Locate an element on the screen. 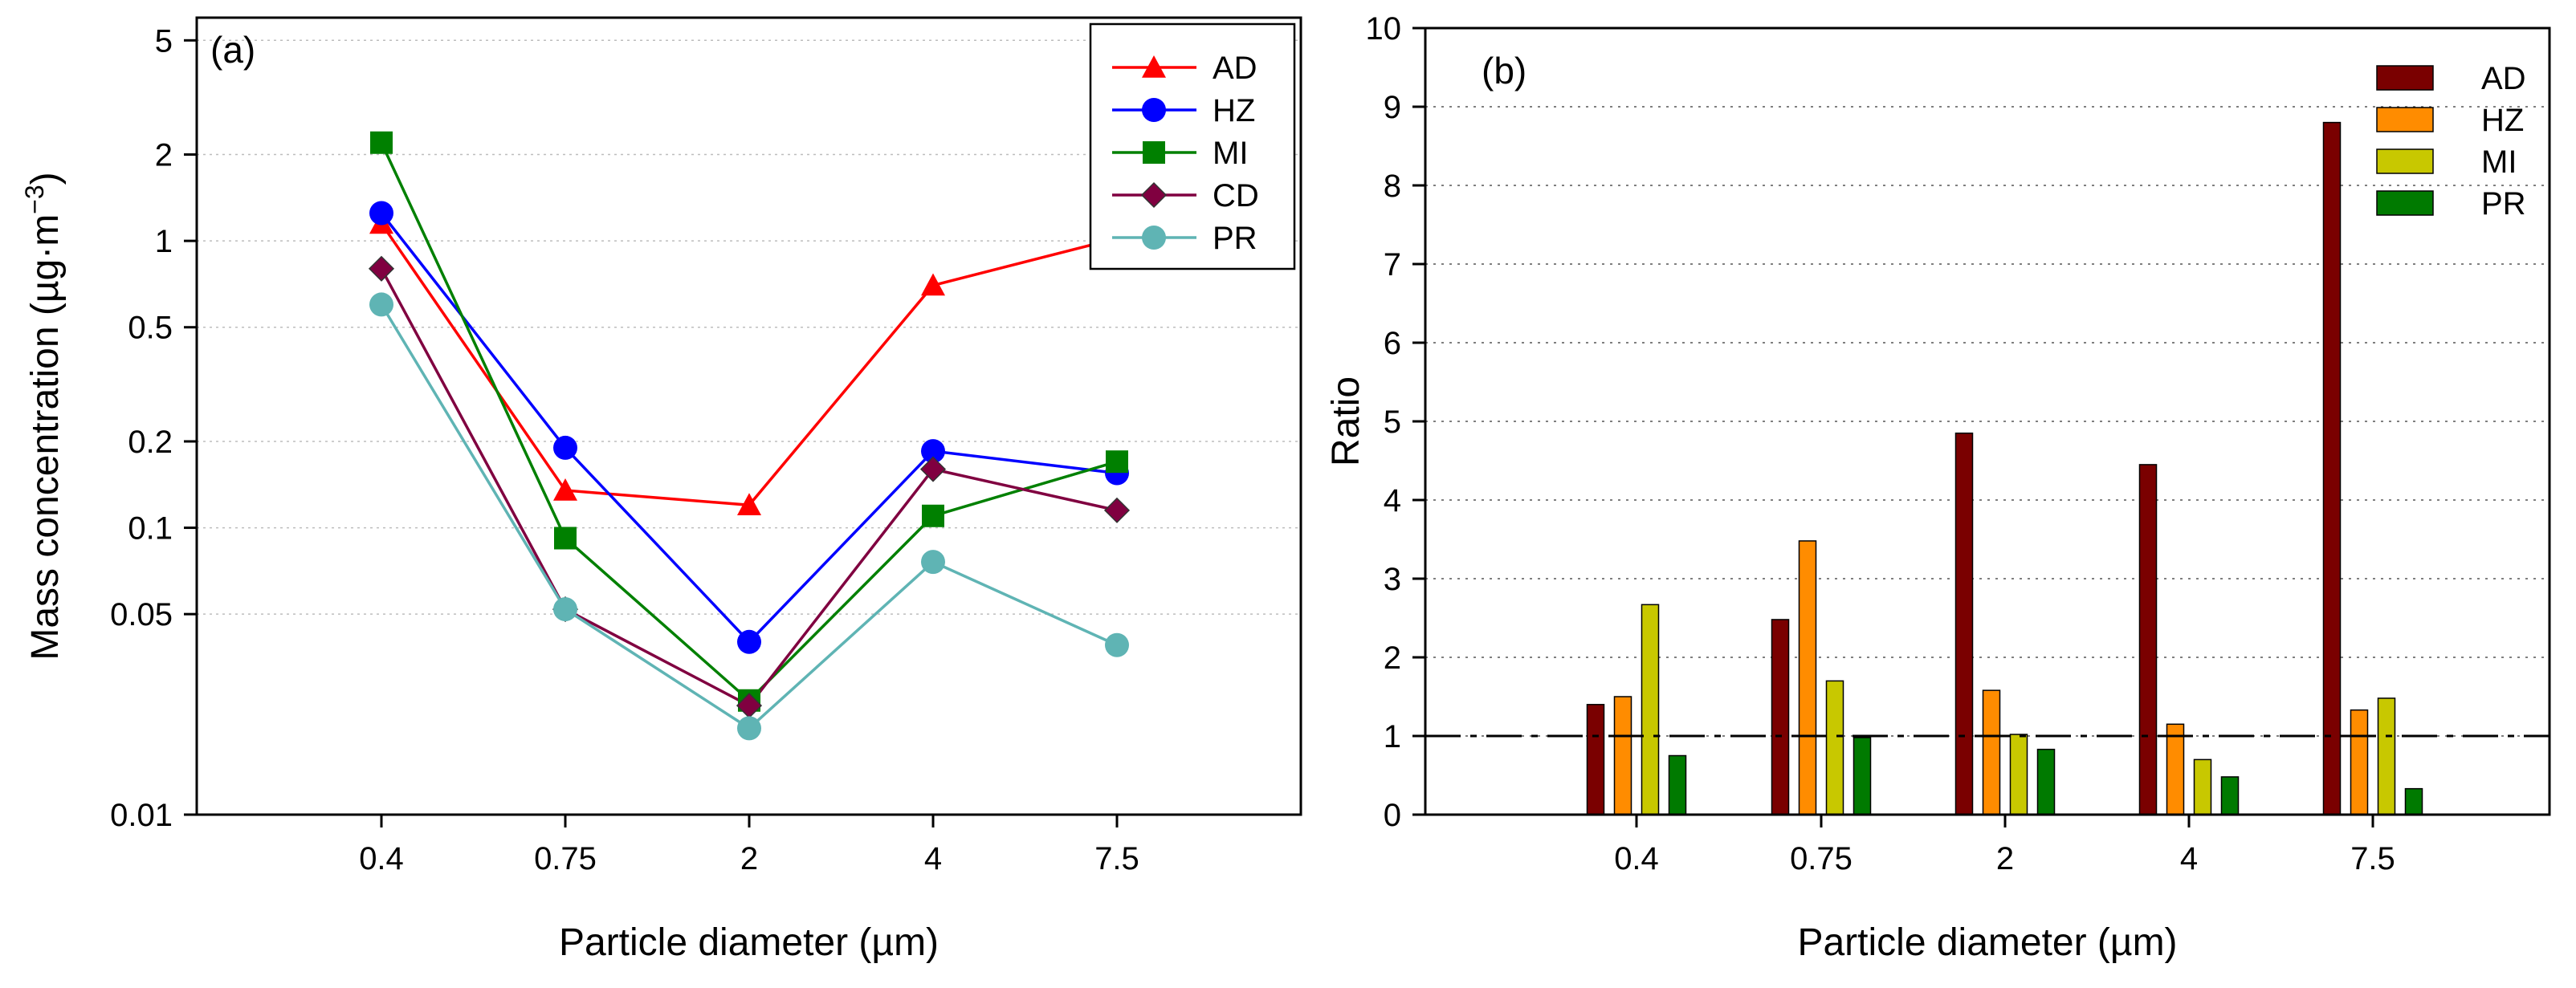 The height and width of the screenshot is (988, 2576). legend-label-cd: CD is located at coordinates (1236, 195).